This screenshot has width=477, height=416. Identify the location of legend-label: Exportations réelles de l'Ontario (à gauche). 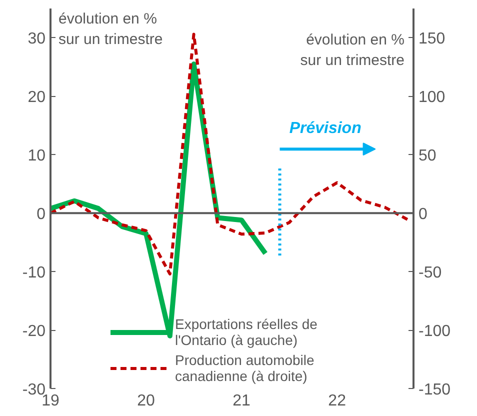
(246, 332).